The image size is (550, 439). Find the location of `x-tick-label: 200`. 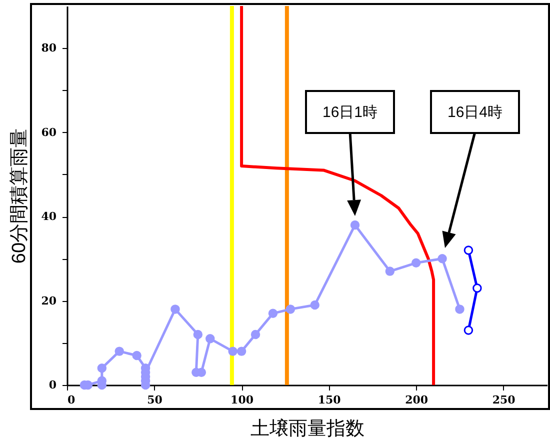

x-tick-label: 200 is located at coordinates (416, 400).